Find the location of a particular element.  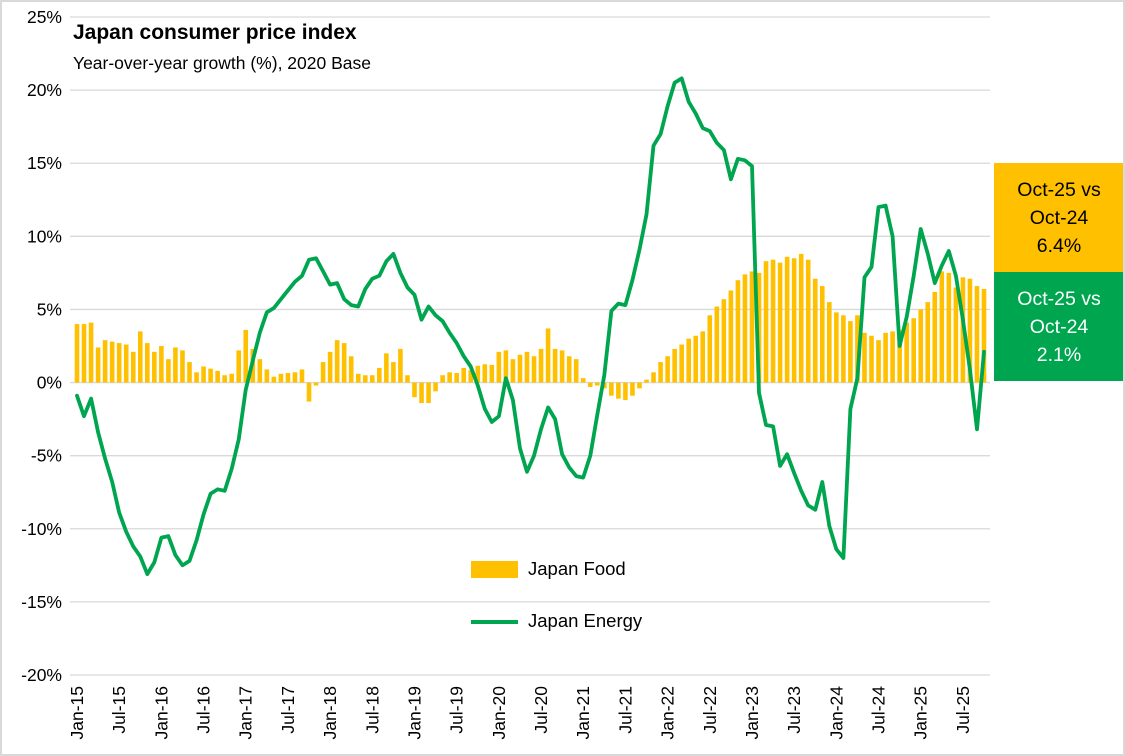

energy-line-swatch-icon is located at coordinates (494, 621).